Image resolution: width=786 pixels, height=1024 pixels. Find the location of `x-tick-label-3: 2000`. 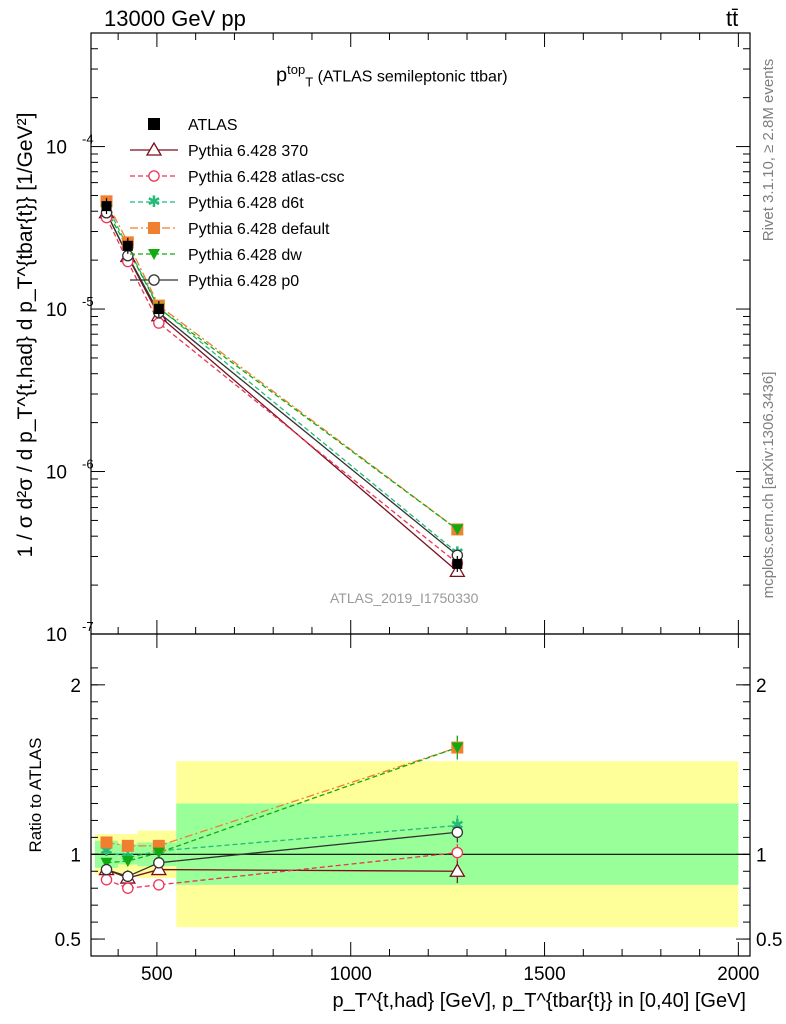

x-tick-label-3: 2000 is located at coordinates (738, 974).